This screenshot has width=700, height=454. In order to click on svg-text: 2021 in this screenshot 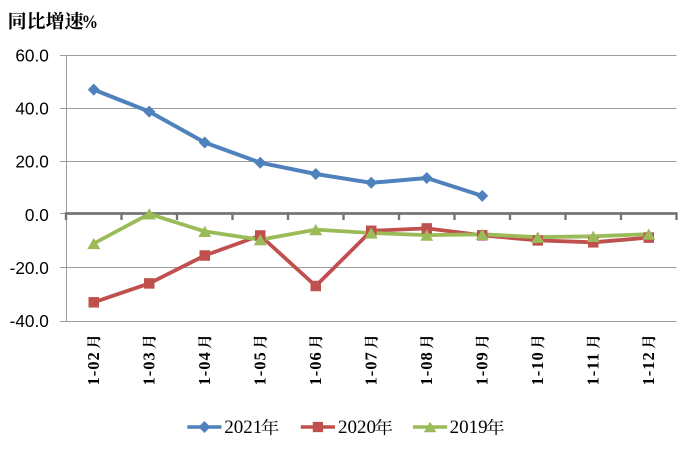, I will do `click(243, 427)`.